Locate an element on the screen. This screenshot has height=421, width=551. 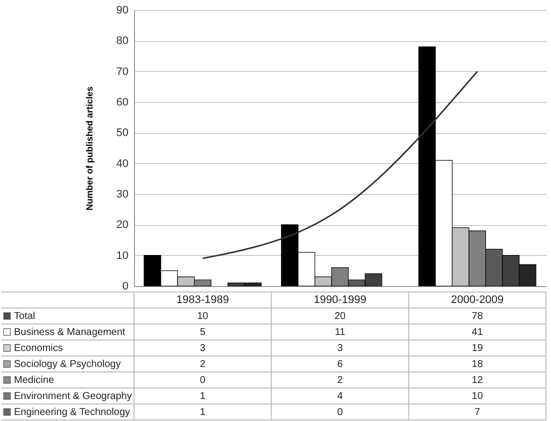
data-label: 78 is located at coordinates (478, 316).